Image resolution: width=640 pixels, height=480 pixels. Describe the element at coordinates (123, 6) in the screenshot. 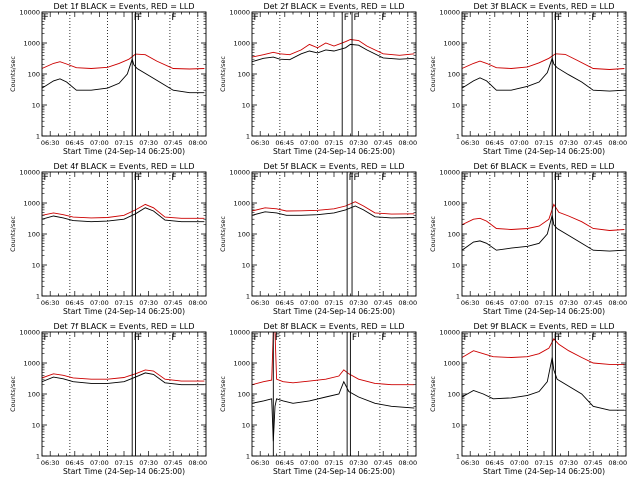

I see `panel-title: Det 1f BLACK = Events, RED = LLD` at that location.